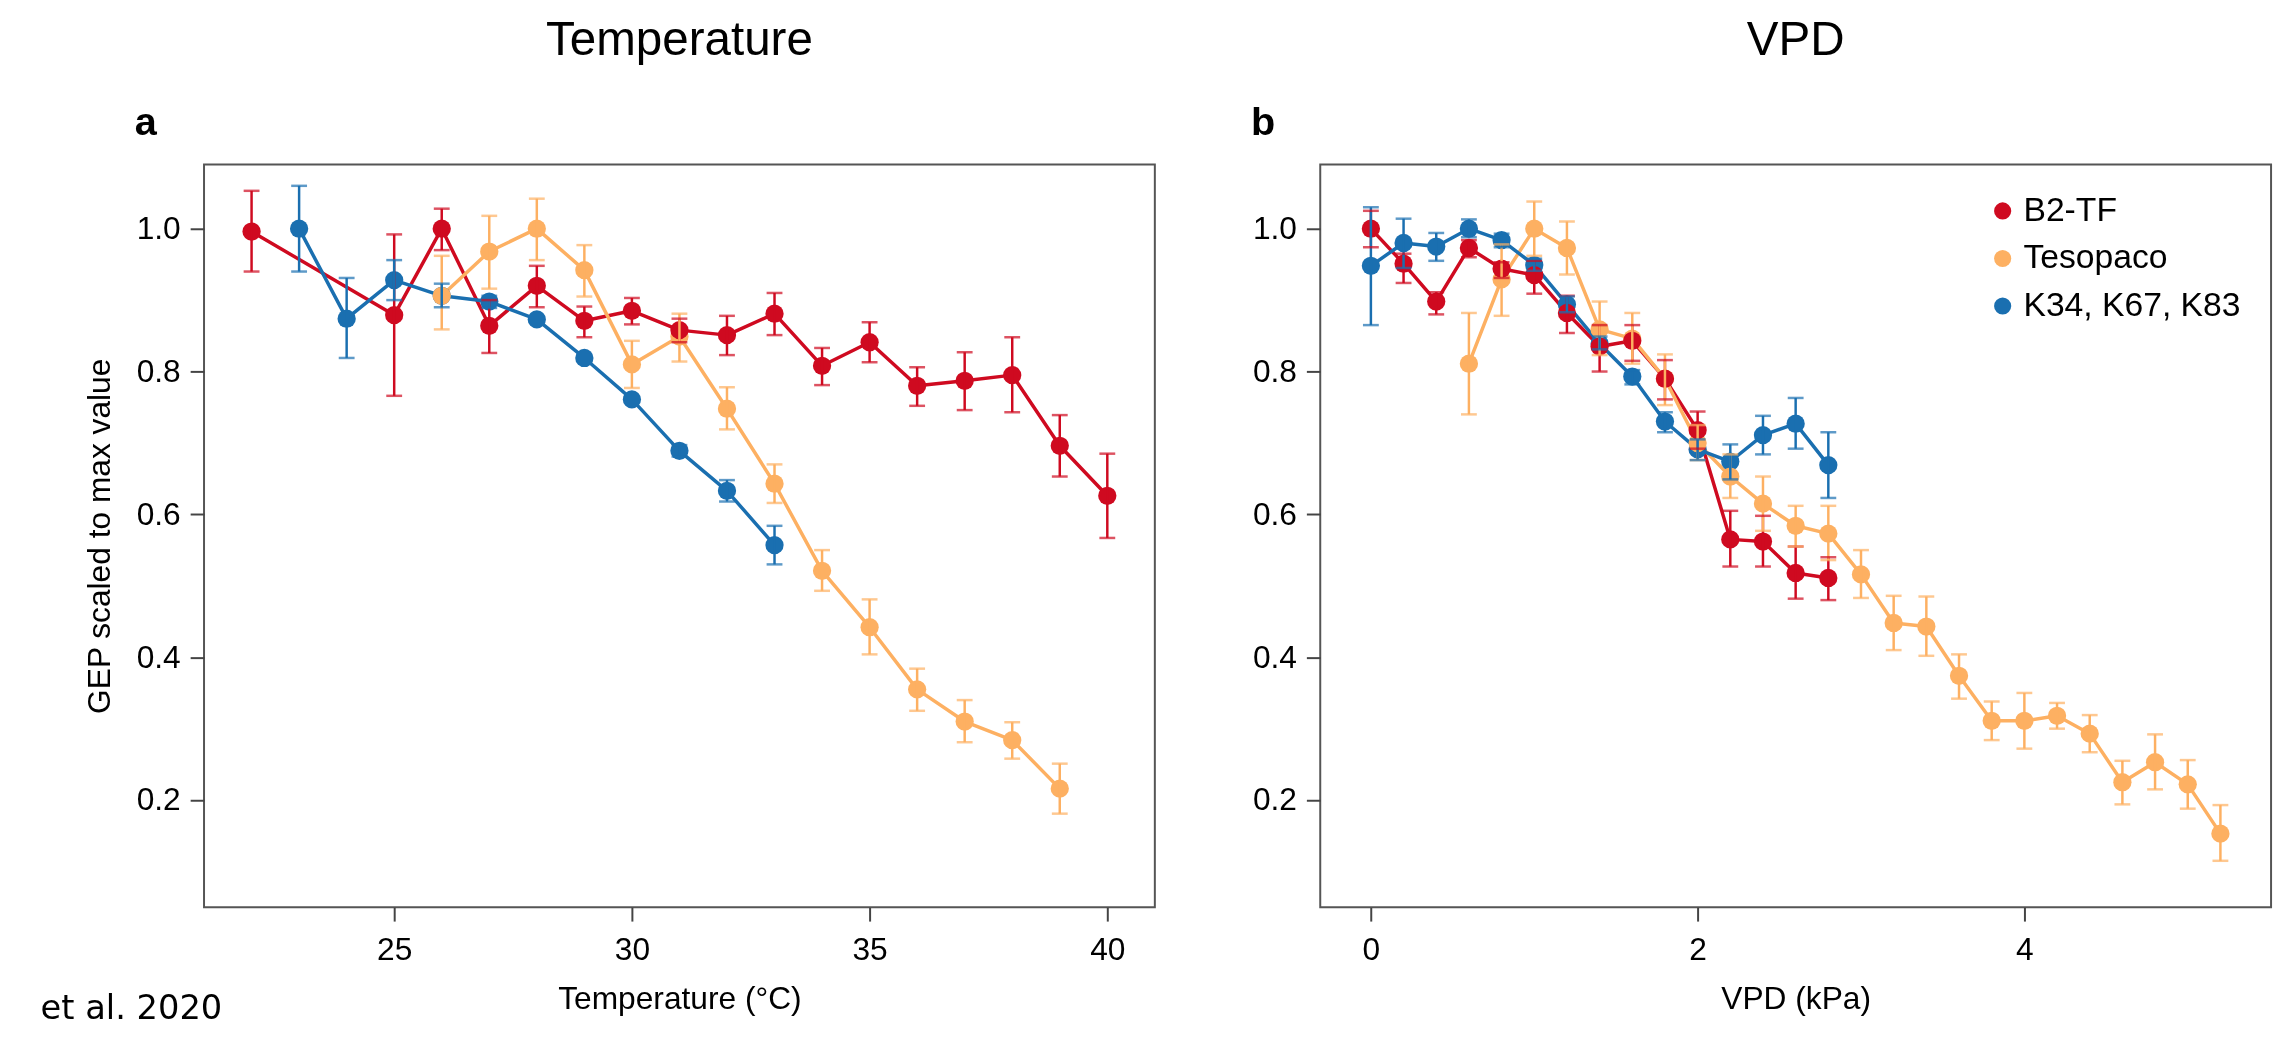 Image resolution: width=2277 pixels, height=1058 pixels. What do you see at coordinates (2095, 257) in the screenshot?
I see `legend-label: Tesopaco` at bounding box center [2095, 257].